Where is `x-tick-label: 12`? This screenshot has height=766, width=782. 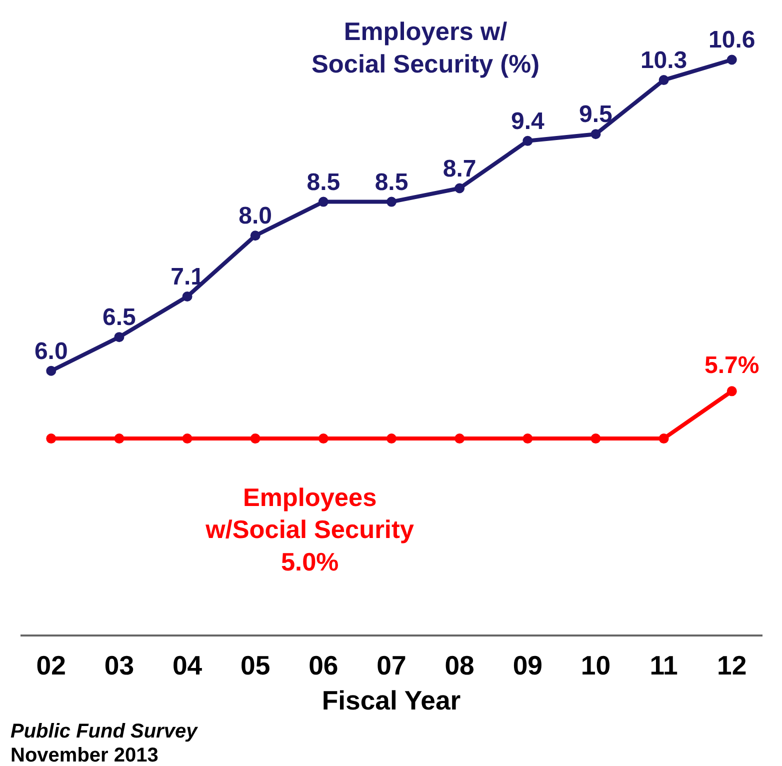 x-tick-label: 12 is located at coordinates (732, 665).